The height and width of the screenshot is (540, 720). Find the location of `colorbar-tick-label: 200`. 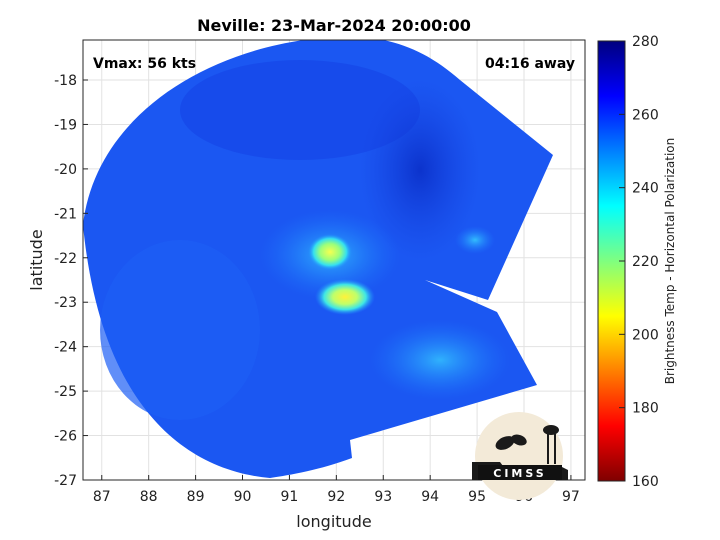

colorbar-tick-label: 200 is located at coordinates (645, 335).